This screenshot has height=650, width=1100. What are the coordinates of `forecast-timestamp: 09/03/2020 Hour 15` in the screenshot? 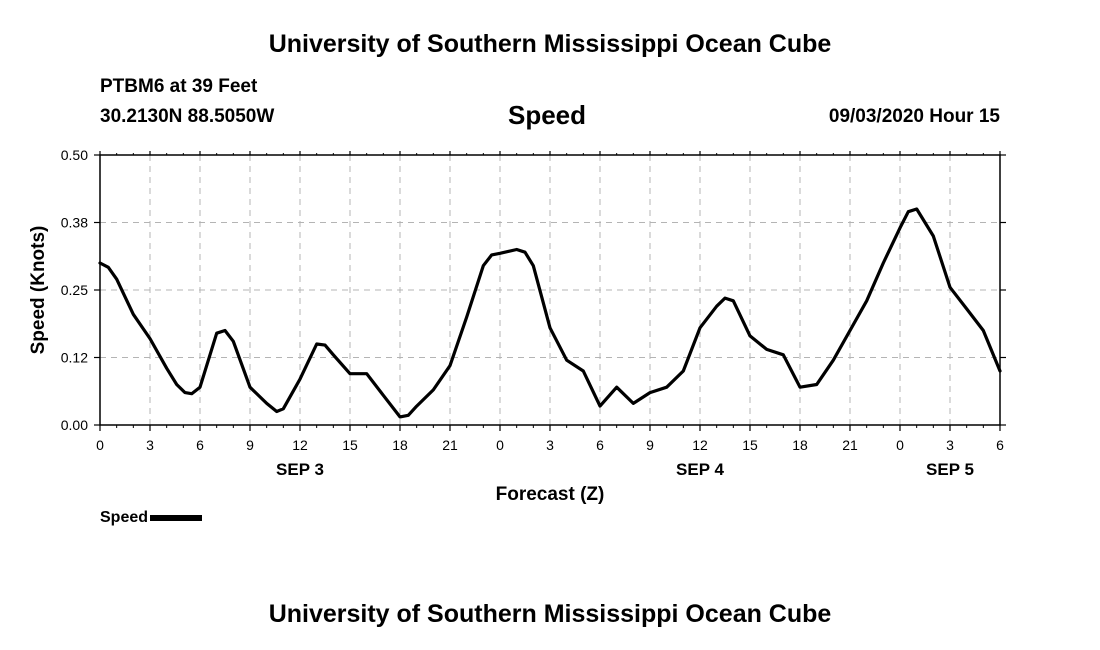 It's located at (914, 116).